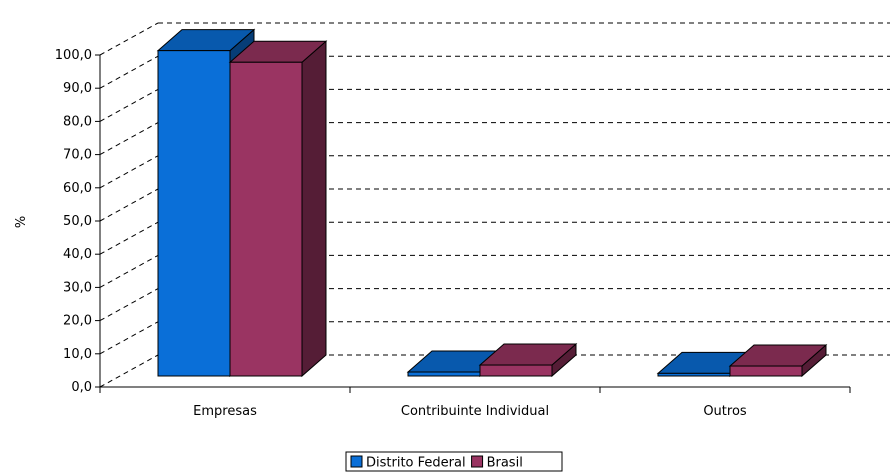  I want to click on bar-side, so click(314, 209).